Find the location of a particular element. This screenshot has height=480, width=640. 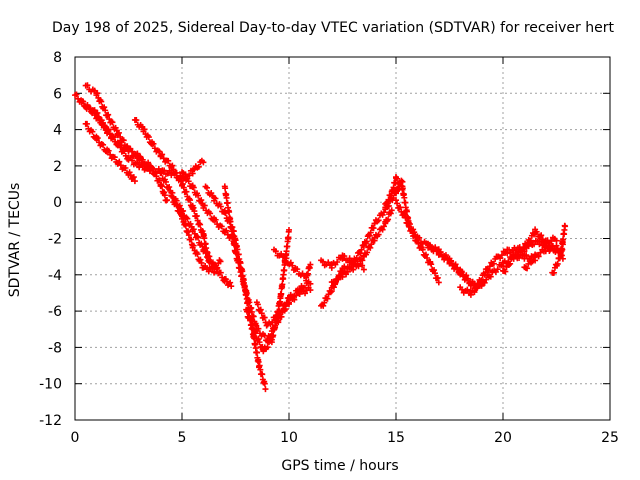

x-tick-label: 10 is located at coordinates (289, 438).